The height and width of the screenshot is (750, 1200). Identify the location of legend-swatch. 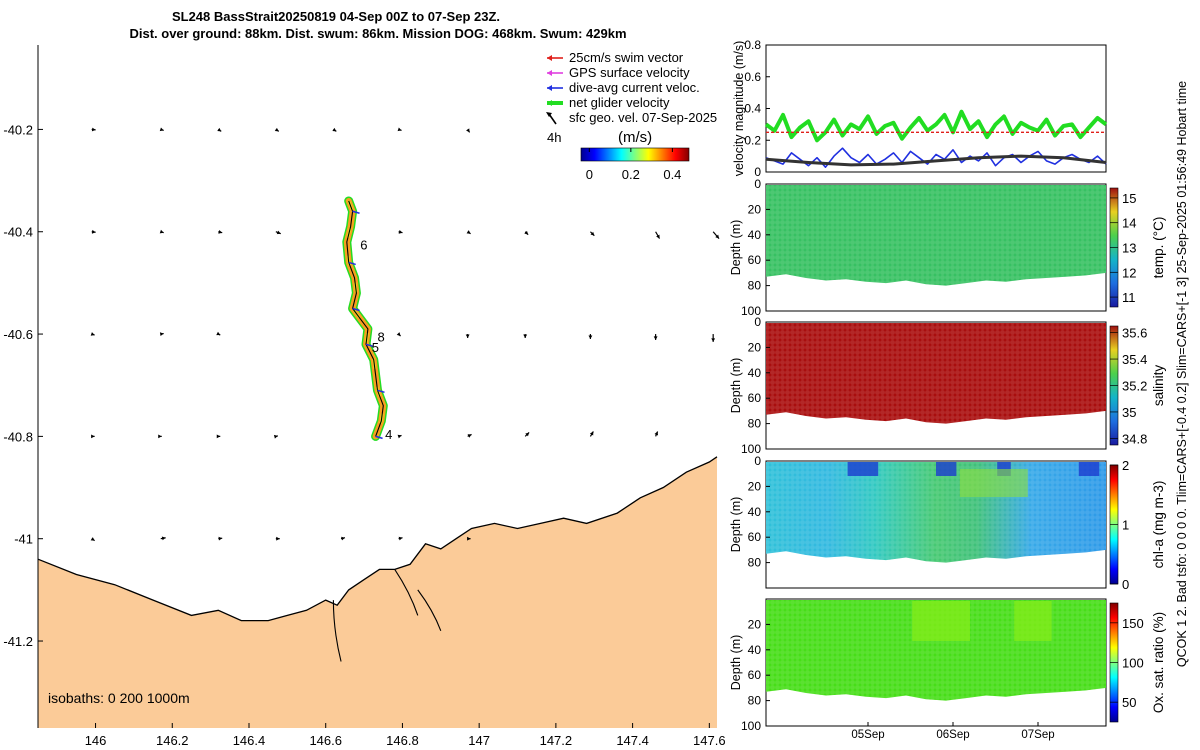
(552, 119).